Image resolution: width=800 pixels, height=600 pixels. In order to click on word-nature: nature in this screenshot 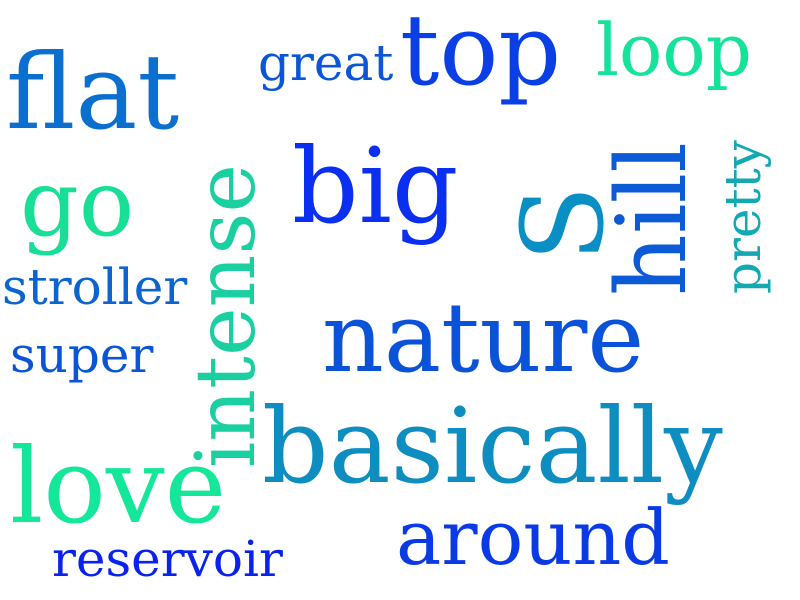, I will do `click(483, 338)`.